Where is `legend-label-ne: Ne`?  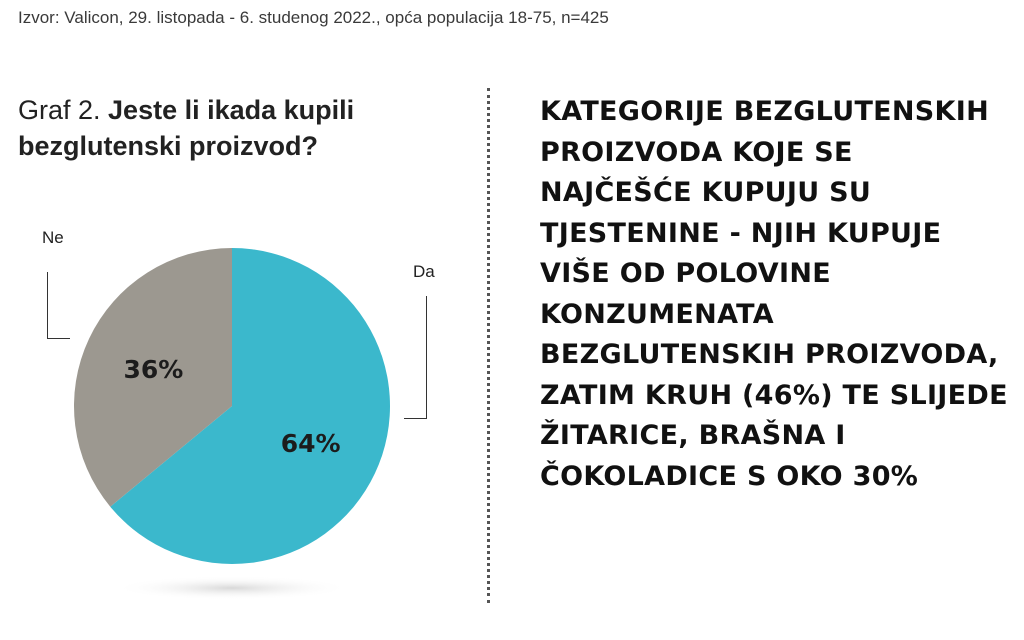 legend-label-ne: Ne is located at coordinates (53, 237).